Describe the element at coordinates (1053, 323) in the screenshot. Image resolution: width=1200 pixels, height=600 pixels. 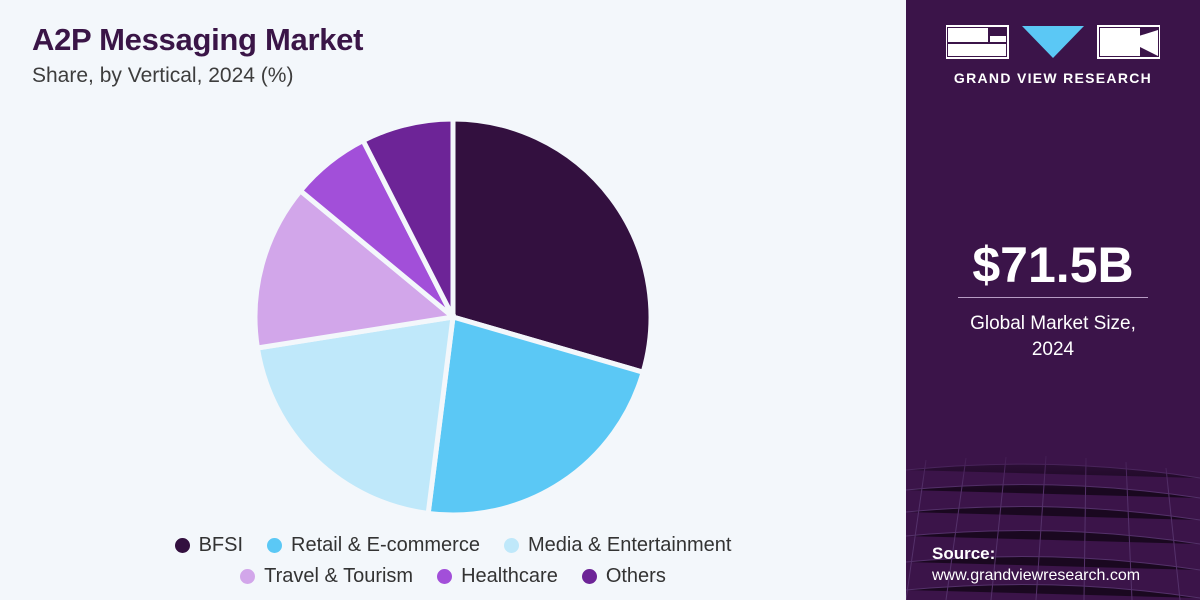
I see `market-size-label-line-1: Global Market Size,` at that location.